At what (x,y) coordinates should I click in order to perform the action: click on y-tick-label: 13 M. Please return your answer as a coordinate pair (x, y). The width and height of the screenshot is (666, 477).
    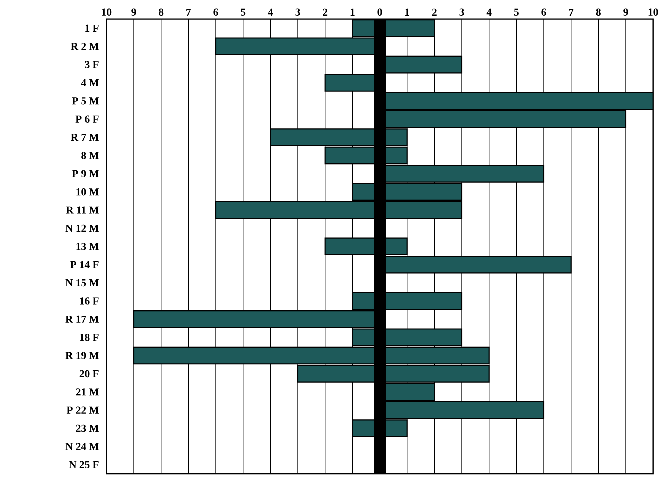
    Looking at the image, I should click on (87, 246).